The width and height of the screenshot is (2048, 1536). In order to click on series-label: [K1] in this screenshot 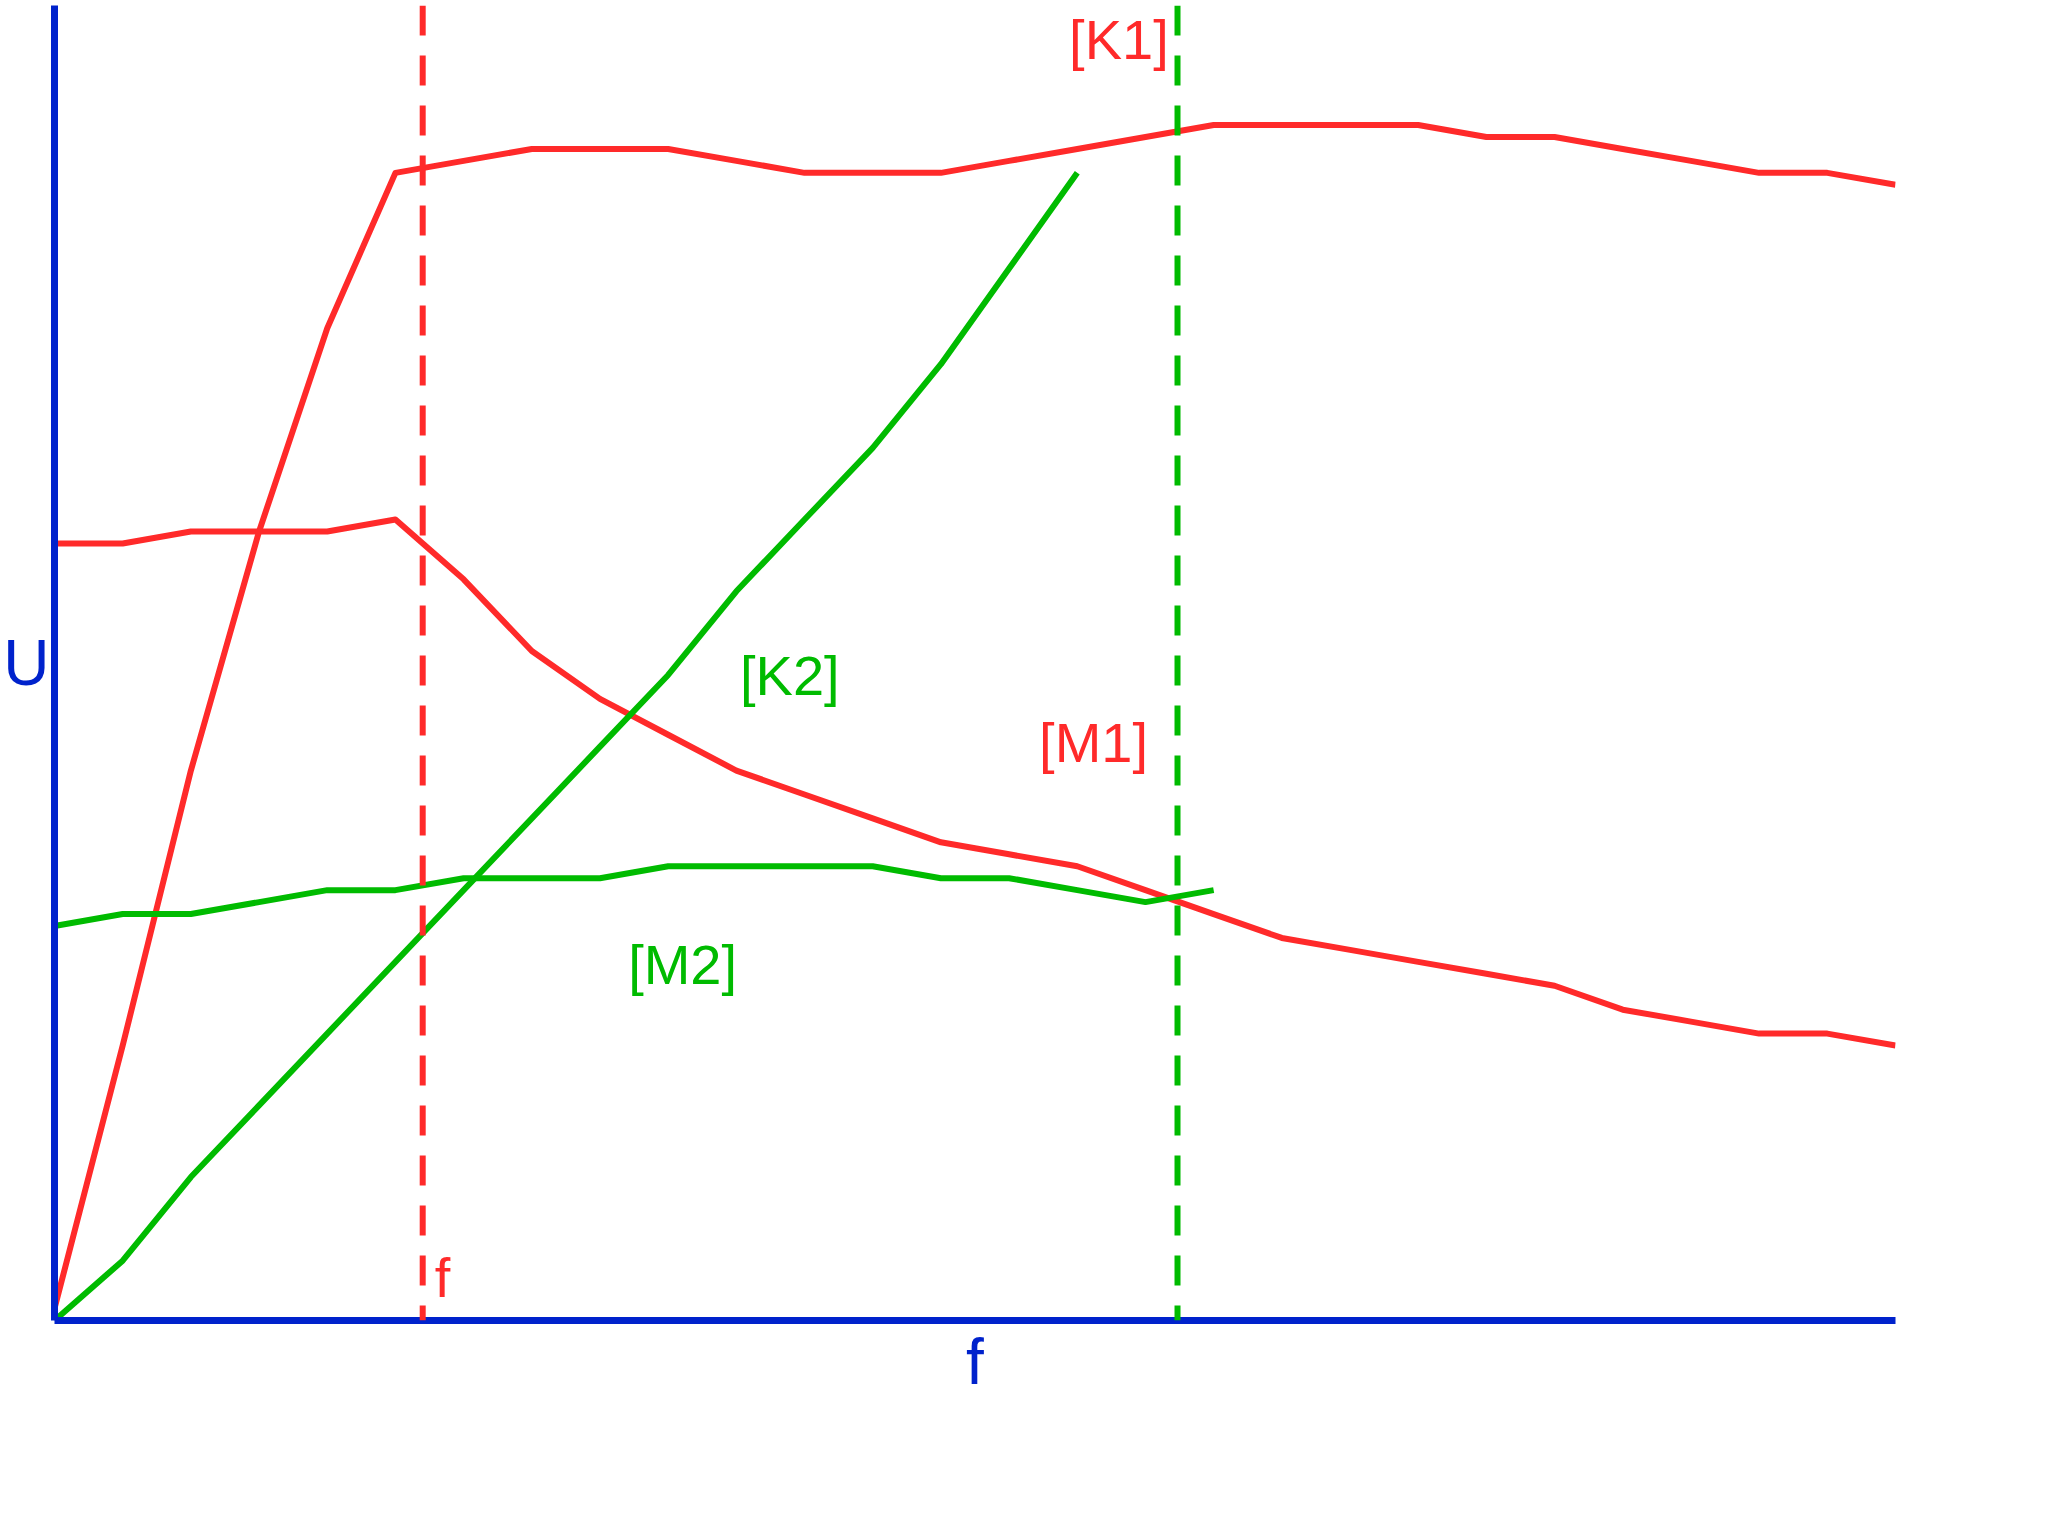, I will do `click(1119, 39)`.